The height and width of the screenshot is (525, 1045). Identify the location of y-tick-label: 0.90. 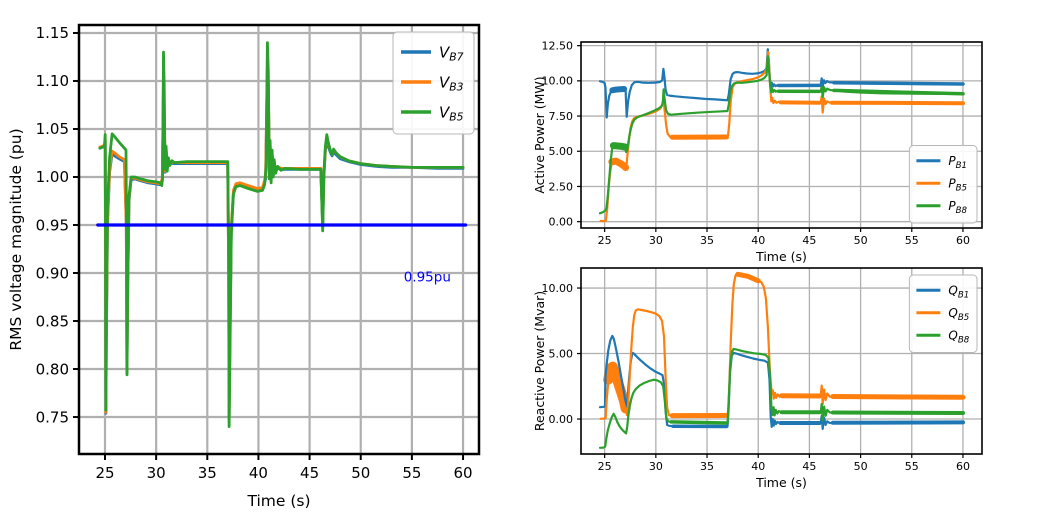
(52, 273).